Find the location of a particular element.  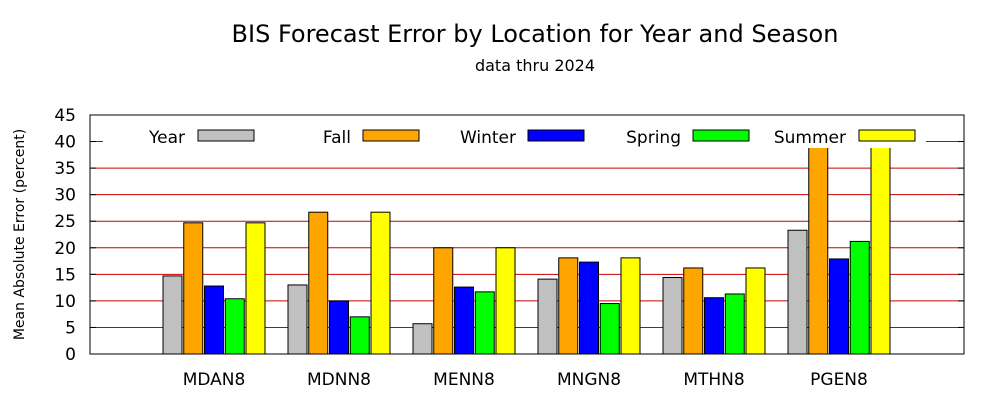

x-tick-label: MDNN8 is located at coordinates (339, 380).